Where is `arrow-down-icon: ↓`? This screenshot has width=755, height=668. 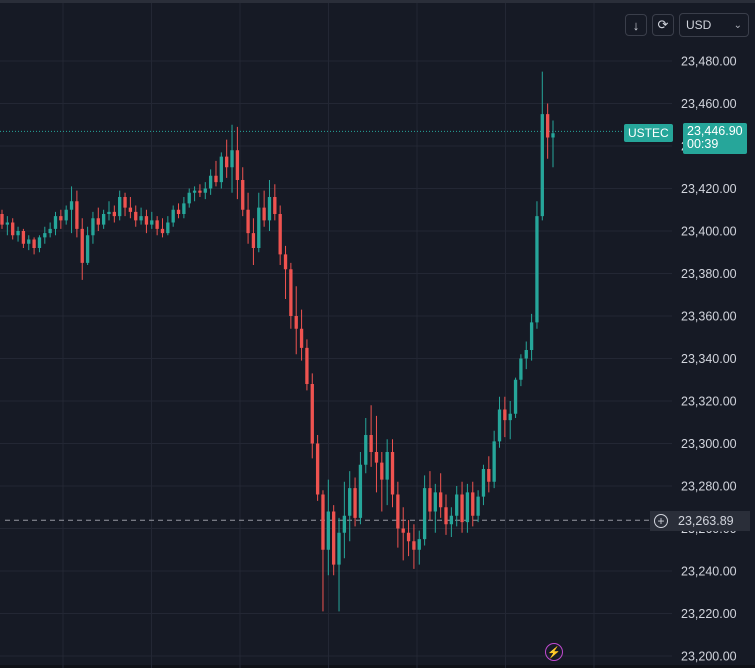 arrow-down-icon: ↓ is located at coordinates (636, 25).